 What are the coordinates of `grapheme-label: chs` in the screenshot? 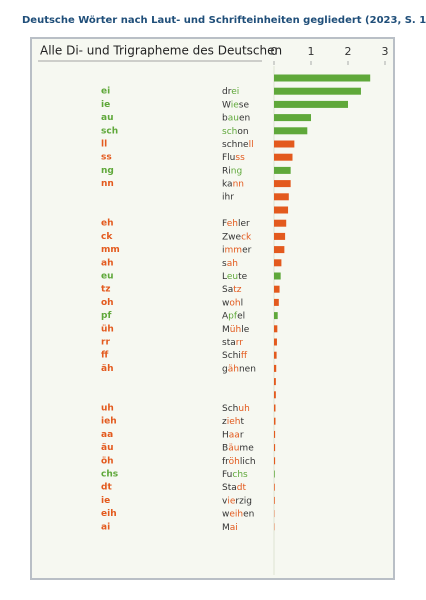 It's located at (109, 475).